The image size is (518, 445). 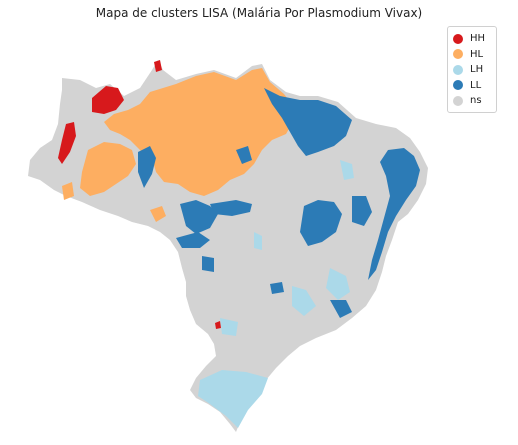 I want to click on legend-item-ns: ns, so click(x=472, y=101).